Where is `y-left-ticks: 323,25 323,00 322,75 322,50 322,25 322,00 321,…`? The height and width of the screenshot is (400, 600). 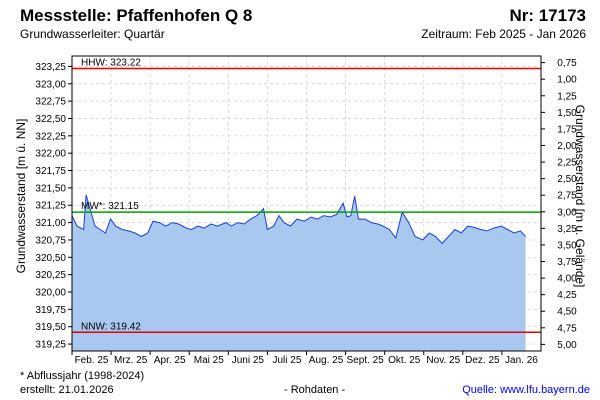 y-left-ticks: 323,25 323,00 322,75 322,50 322,25 322,00 321,… is located at coordinates (53, 206).